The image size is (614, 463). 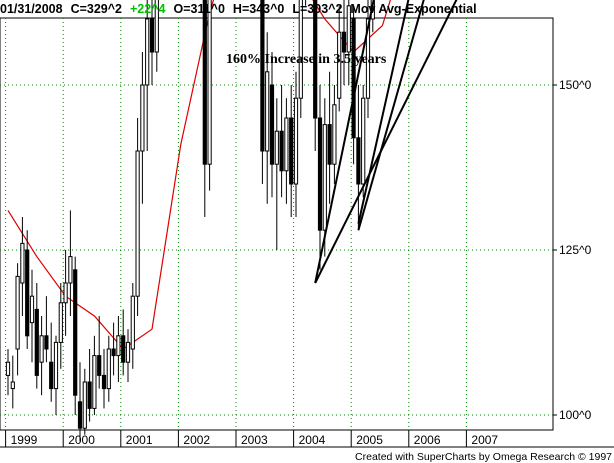 I want to click on x-tick-label: 2003, so click(x=254, y=440).